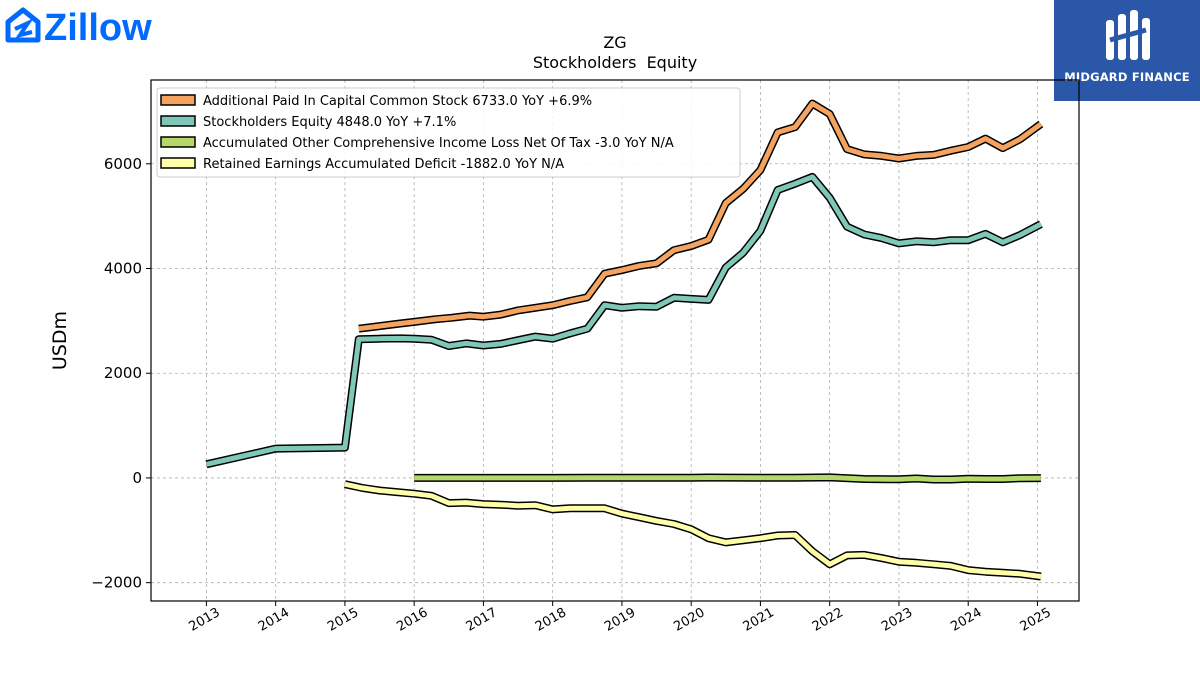  I want to click on y-tick-label: 4000, so click(123, 269).